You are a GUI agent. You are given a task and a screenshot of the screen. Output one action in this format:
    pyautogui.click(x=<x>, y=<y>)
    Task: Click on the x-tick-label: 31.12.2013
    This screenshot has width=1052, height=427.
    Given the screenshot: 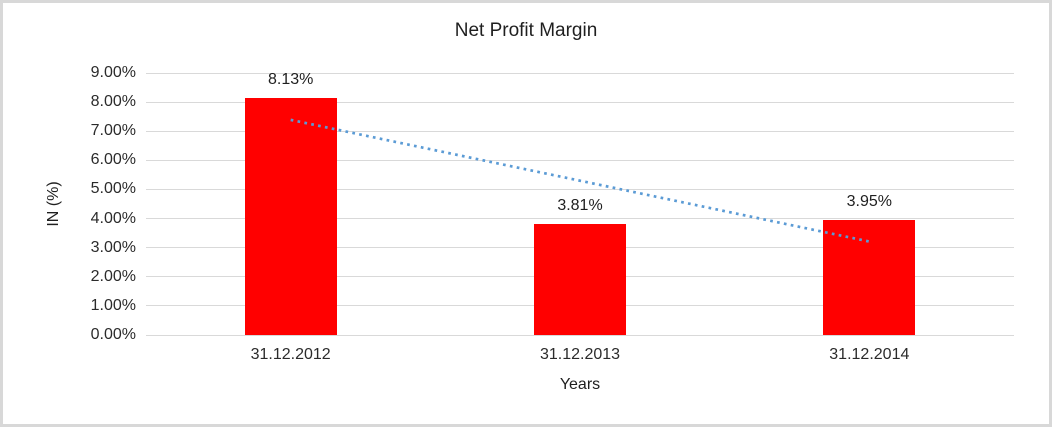 What is the action you would take?
    pyautogui.click(x=580, y=354)
    